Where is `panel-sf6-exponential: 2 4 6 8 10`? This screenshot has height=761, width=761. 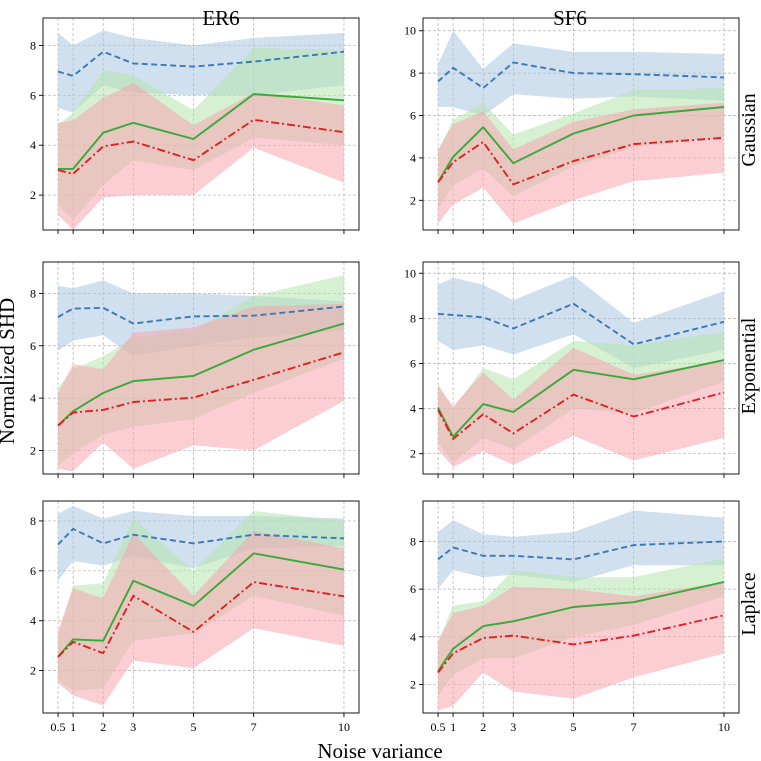
panel-sf6-exponential: 2 4 6 8 10 is located at coordinates (572, 369).